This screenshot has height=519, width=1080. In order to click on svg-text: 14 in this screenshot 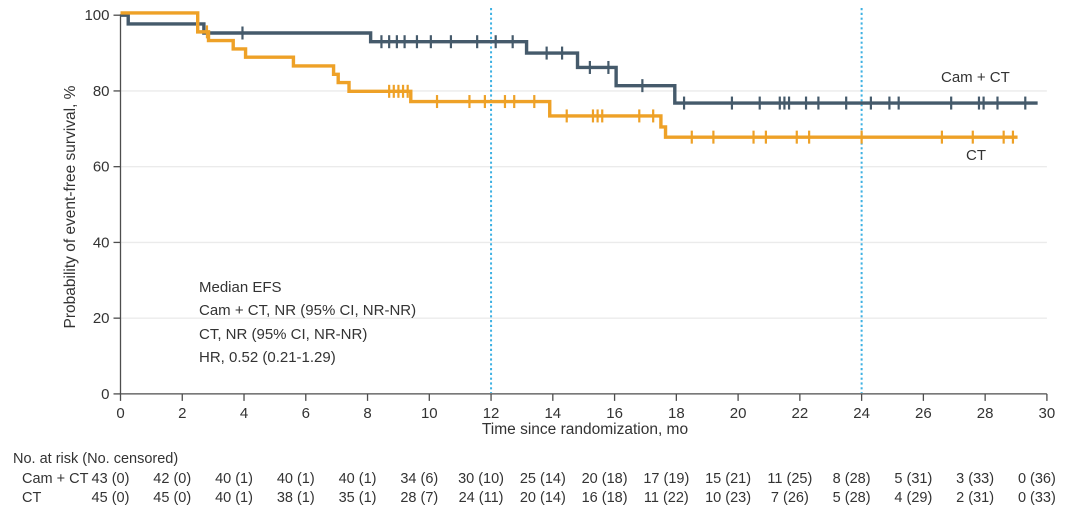, I will do `click(552, 413)`.